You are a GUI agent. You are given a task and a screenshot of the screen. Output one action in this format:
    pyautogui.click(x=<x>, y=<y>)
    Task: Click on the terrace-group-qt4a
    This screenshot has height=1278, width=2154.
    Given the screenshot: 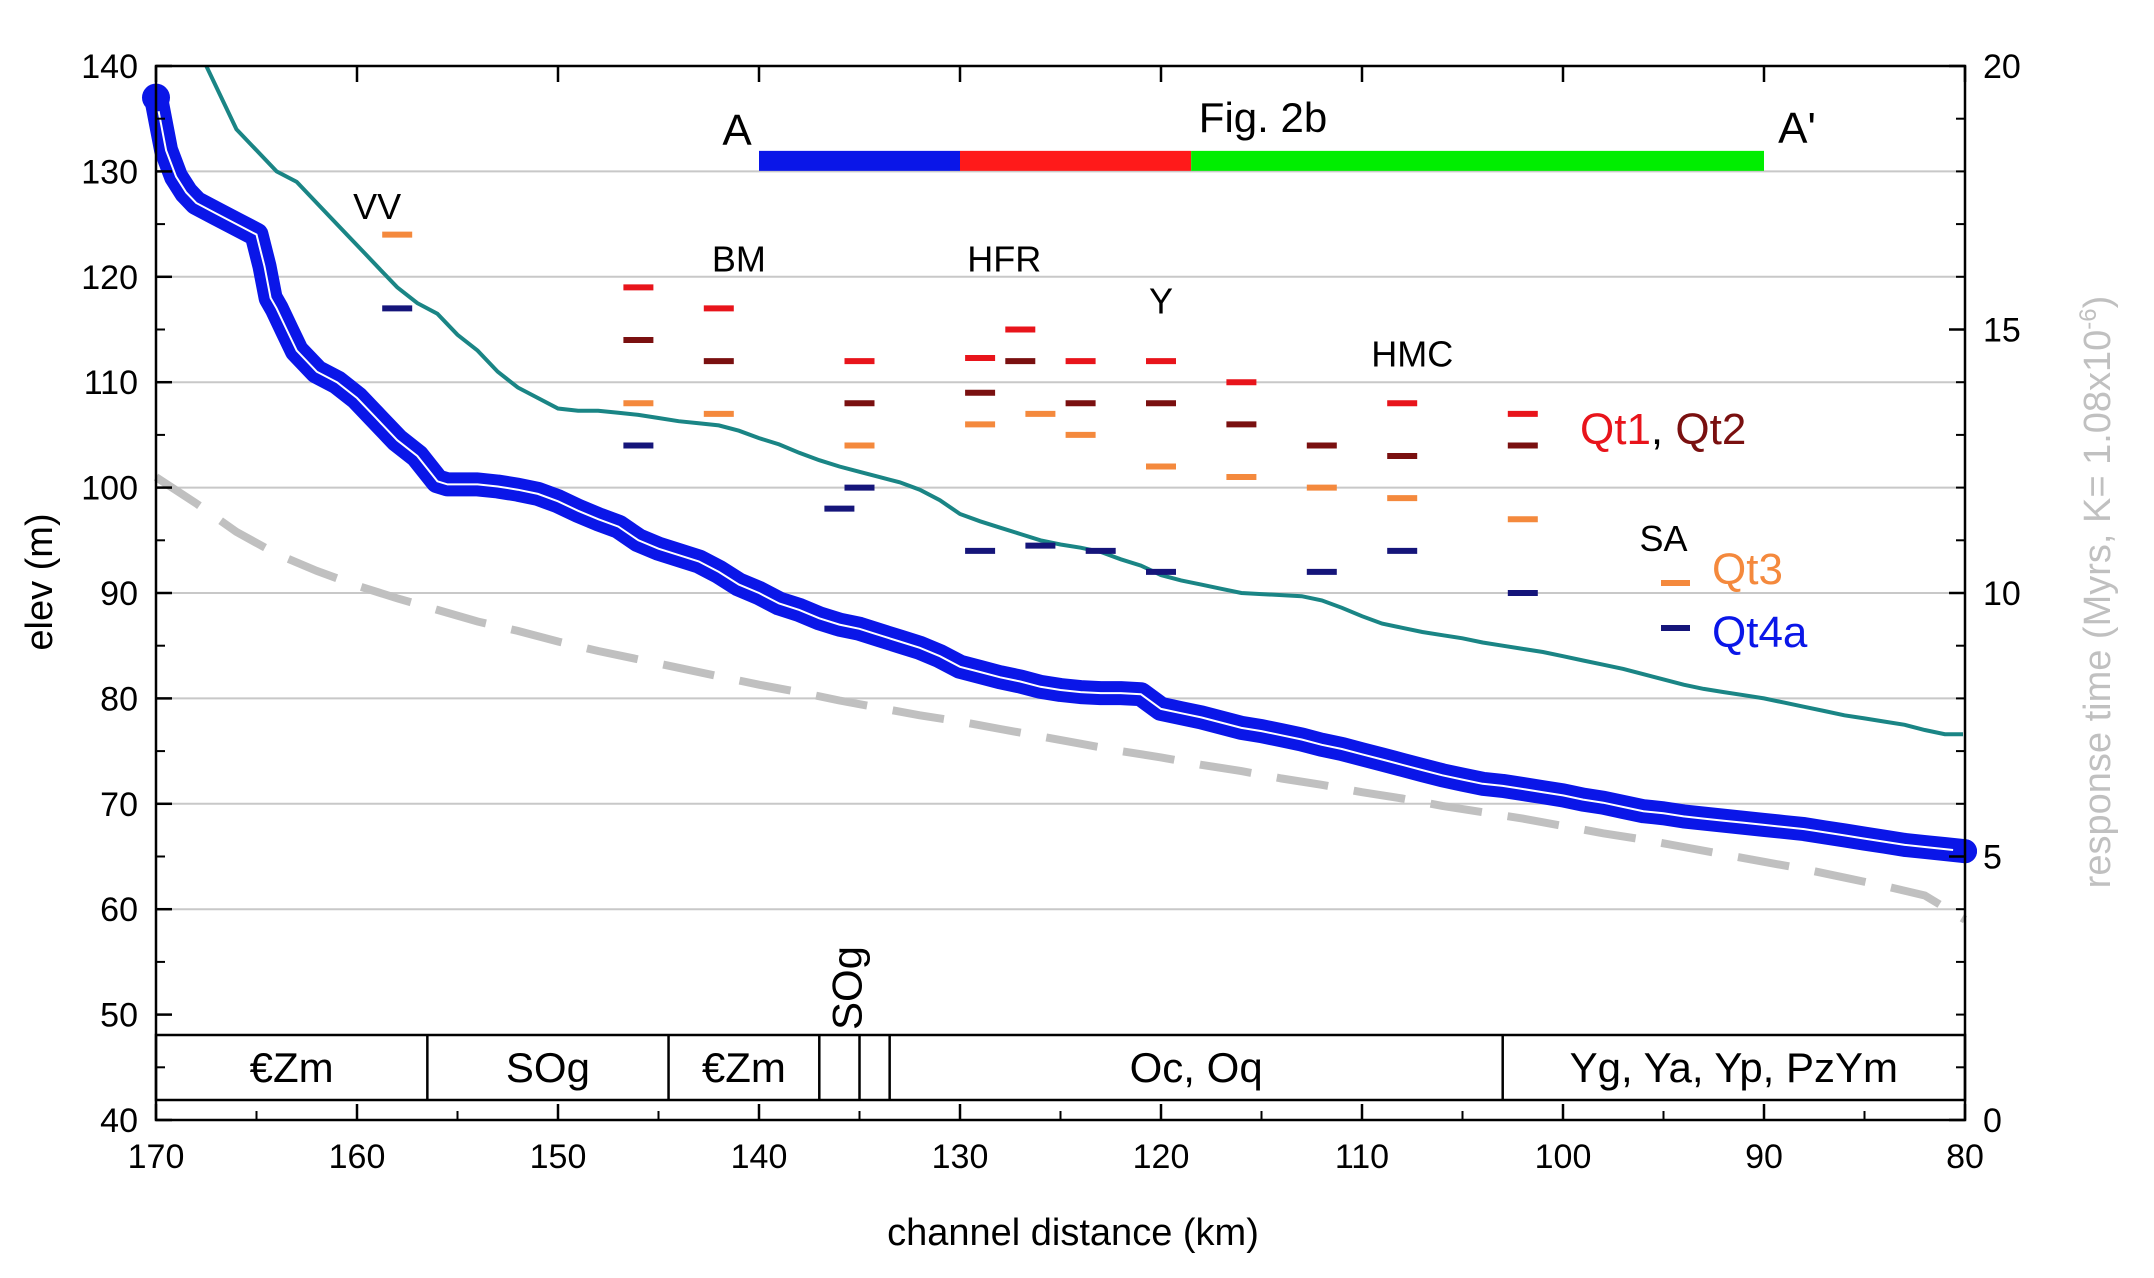 What is the action you would take?
    pyautogui.click(x=960, y=450)
    